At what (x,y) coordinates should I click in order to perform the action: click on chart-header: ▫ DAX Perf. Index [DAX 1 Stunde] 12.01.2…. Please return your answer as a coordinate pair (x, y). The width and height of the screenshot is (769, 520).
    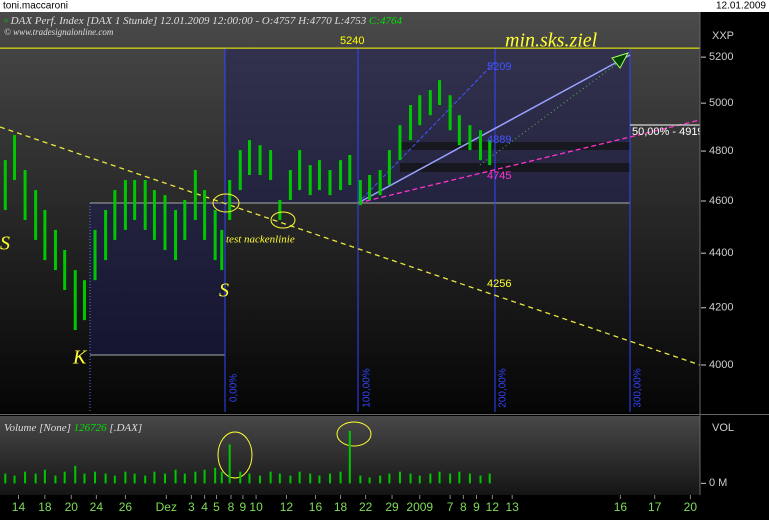
    Looking at the image, I should click on (203, 21).